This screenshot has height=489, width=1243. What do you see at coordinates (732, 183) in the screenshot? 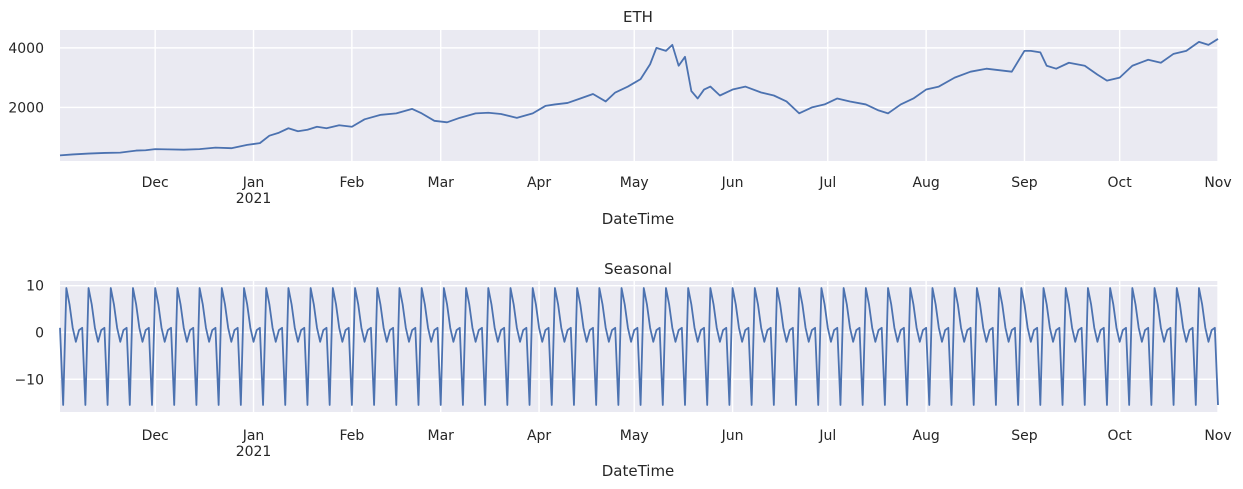
I see `eth-xtick-label-6: Jun` at bounding box center [732, 183].